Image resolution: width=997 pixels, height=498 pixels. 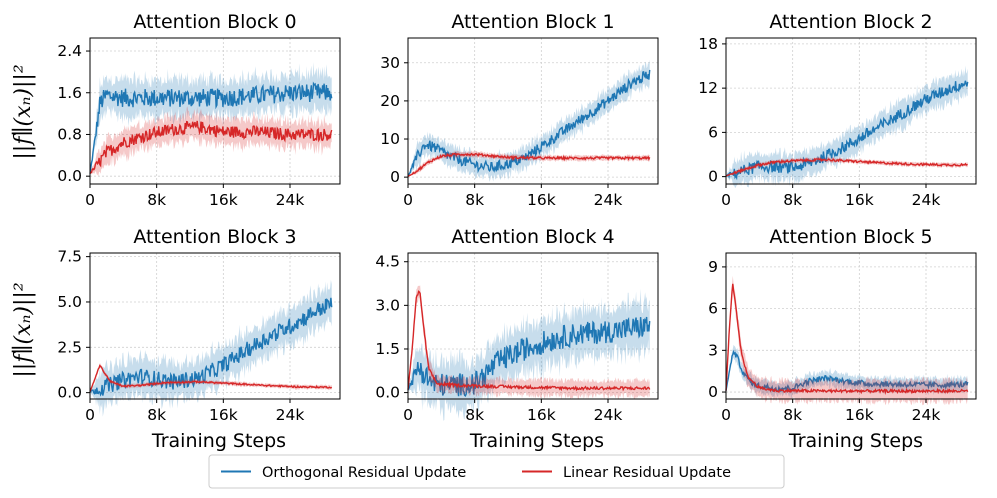 What do you see at coordinates (532, 237) in the screenshot?
I see `chart-title: Attention Block 4` at bounding box center [532, 237].